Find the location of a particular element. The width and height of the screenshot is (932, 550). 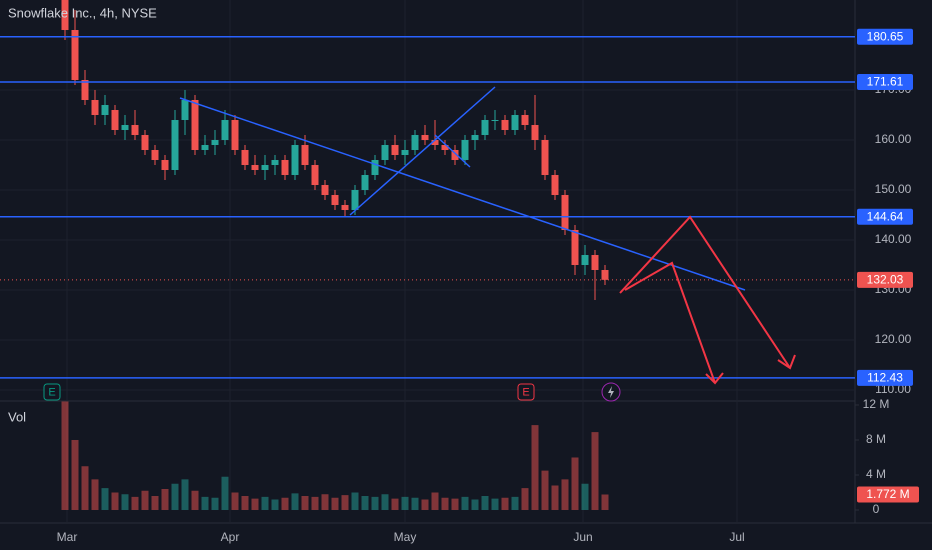

arrow-head is located at coordinates (786, 362).